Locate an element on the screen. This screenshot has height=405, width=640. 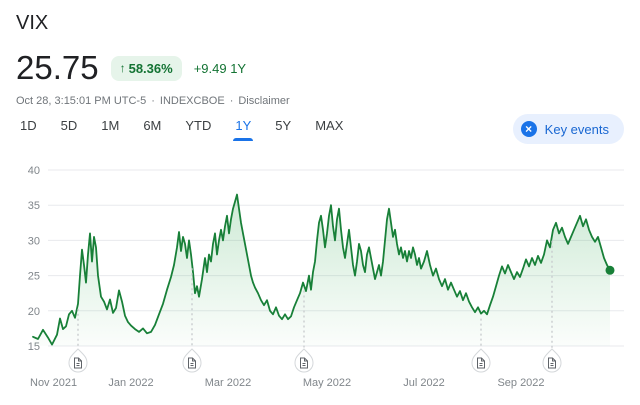
absolute-change: +9.49 1Y is located at coordinates (220, 68).